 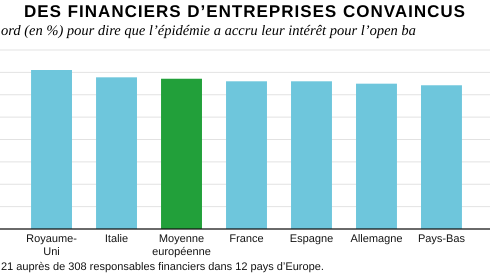 I want to click on x-tick-label: France, so click(x=246, y=239).